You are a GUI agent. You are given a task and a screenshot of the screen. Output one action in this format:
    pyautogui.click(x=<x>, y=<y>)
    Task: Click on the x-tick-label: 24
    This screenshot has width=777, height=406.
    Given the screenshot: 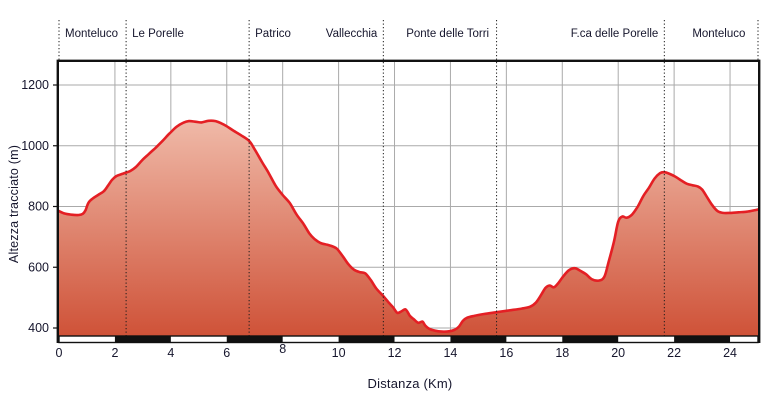 What is the action you would take?
    pyautogui.click(x=730, y=353)
    